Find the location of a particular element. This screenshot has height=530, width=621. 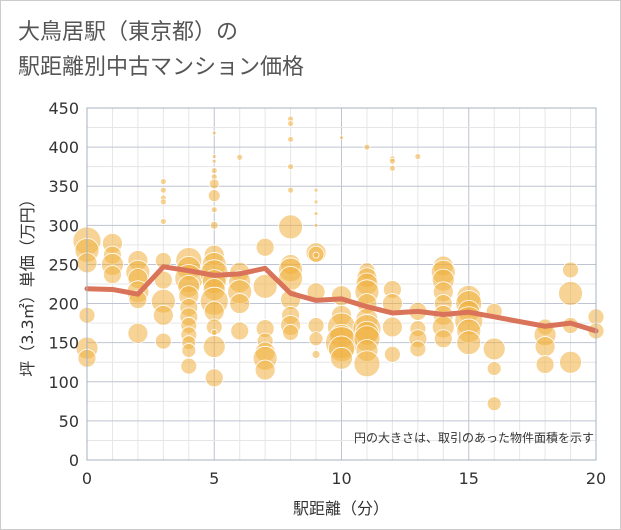

y-tick-label: 250 is located at coordinates (63, 264).